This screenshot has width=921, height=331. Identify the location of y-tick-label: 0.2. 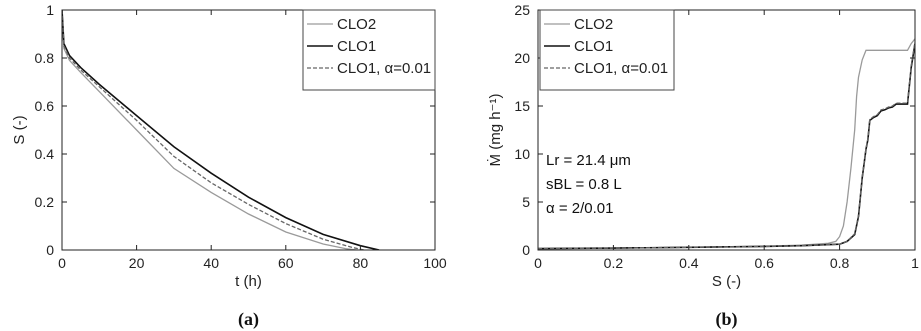
(45, 202).